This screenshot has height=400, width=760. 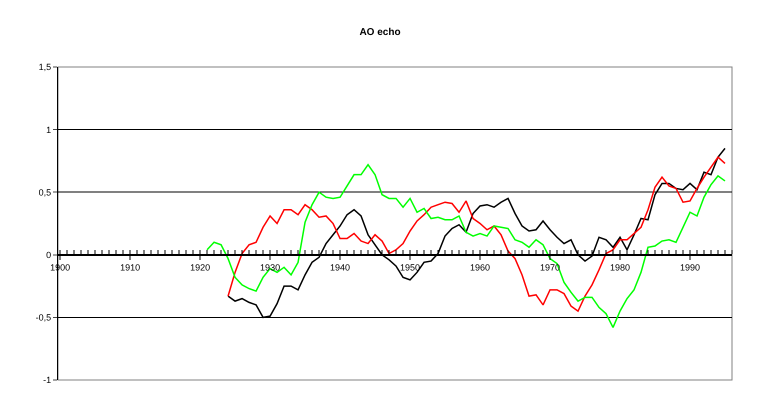 I want to click on y-tick-label: -1, so click(x=47, y=380).